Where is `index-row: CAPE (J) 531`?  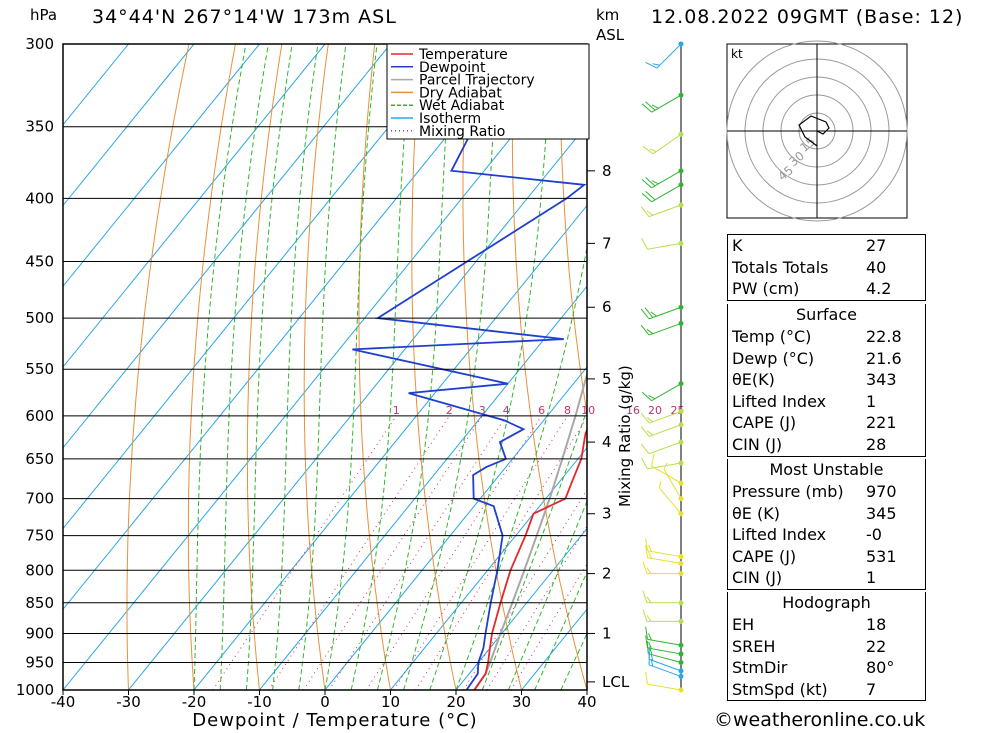 index-row: CAPE (J) 531 is located at coordinates (826, 557).